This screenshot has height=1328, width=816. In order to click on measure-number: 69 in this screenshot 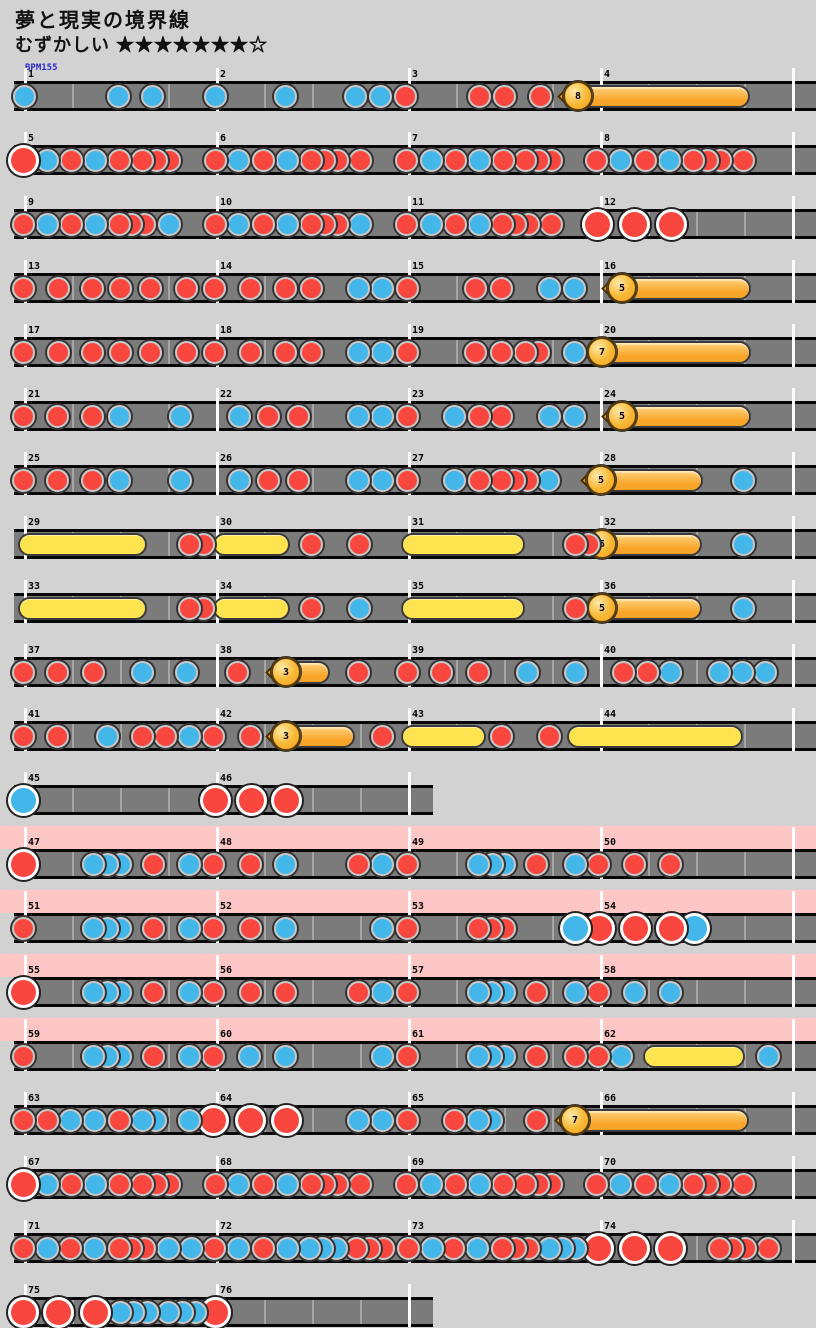, I will do `click(418, 1162)`.